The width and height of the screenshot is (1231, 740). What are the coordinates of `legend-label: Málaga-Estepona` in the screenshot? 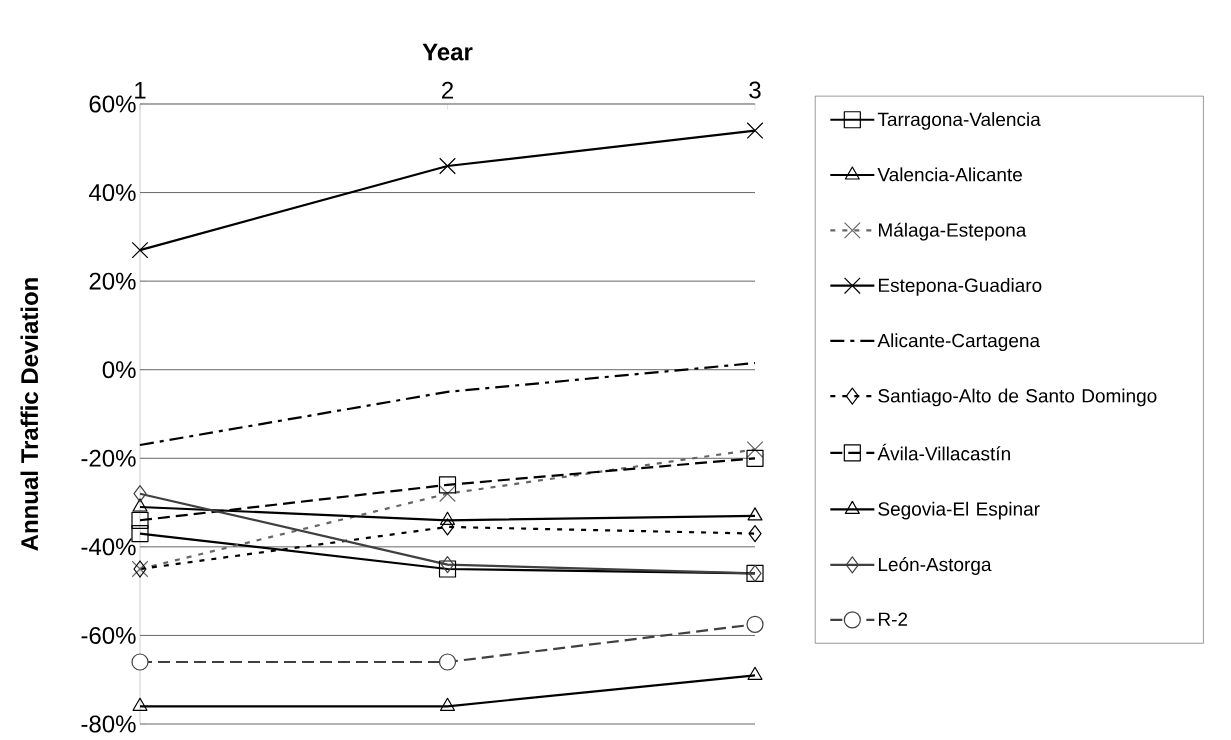 It's located at (952, 231).